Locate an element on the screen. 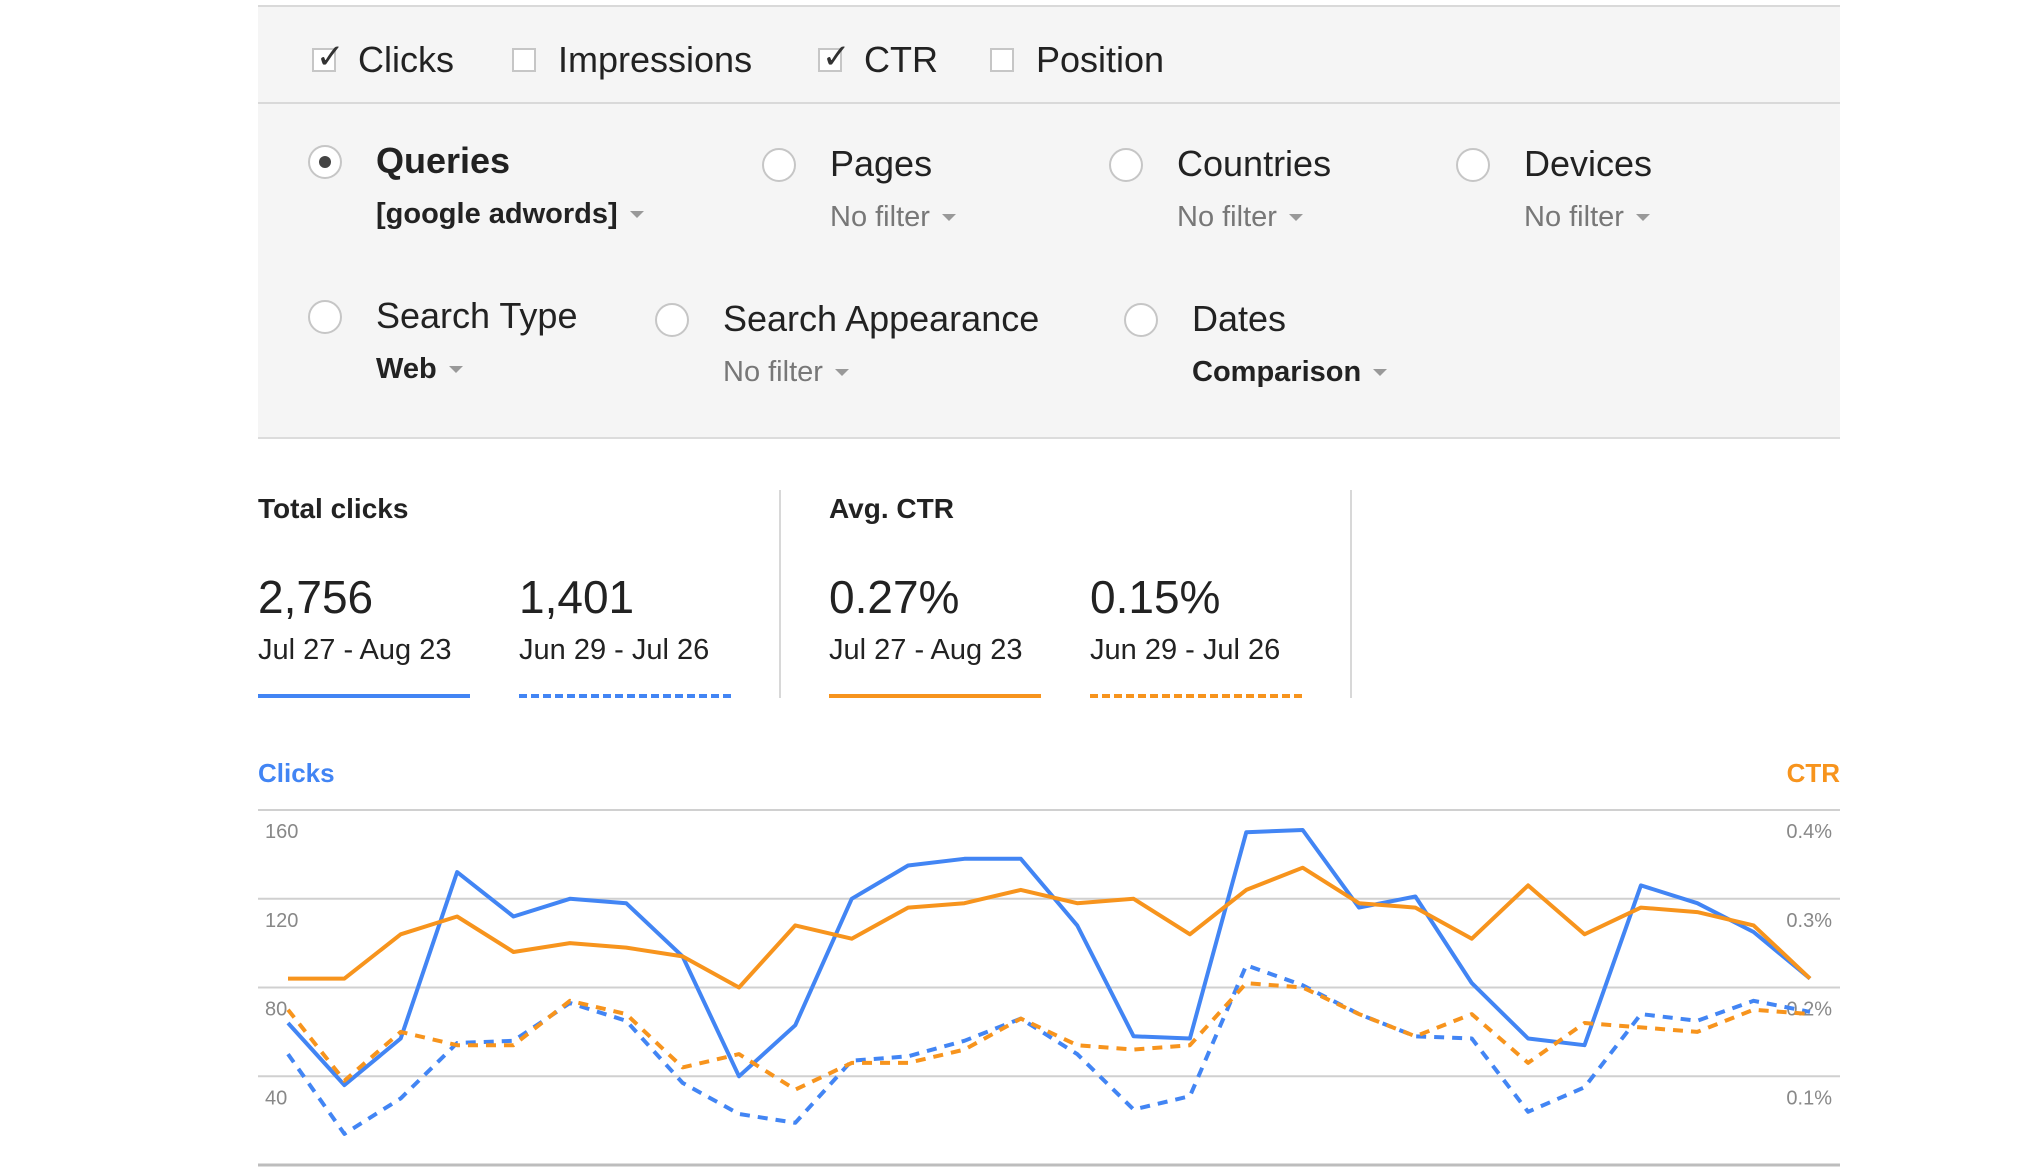  metric-label: Impressions is located at coordinates (655, 59).